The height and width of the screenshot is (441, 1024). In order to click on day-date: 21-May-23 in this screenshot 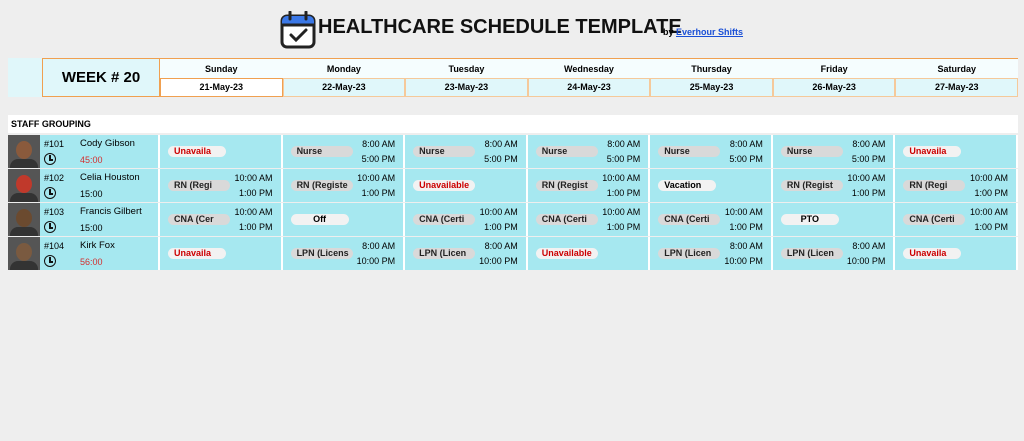, I will do `click(221, 87)`.